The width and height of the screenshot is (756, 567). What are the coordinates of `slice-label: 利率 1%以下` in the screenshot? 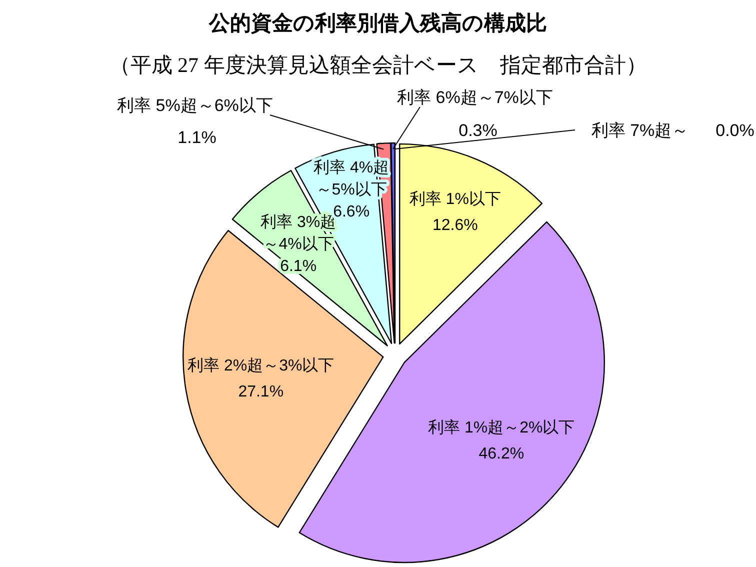 It's located at (455, 199).